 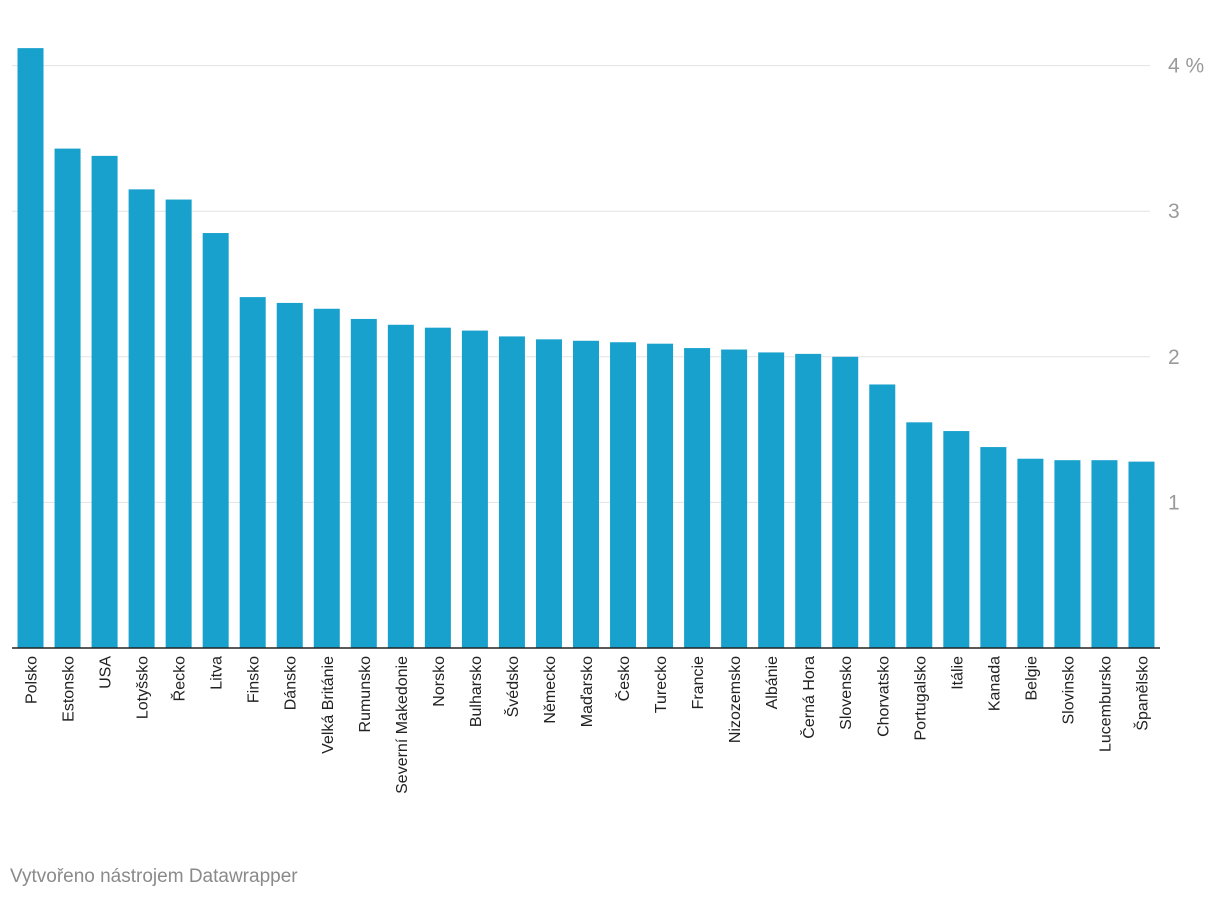 I want to click on x-tick-label: Litva, so click(x=217, y=673).